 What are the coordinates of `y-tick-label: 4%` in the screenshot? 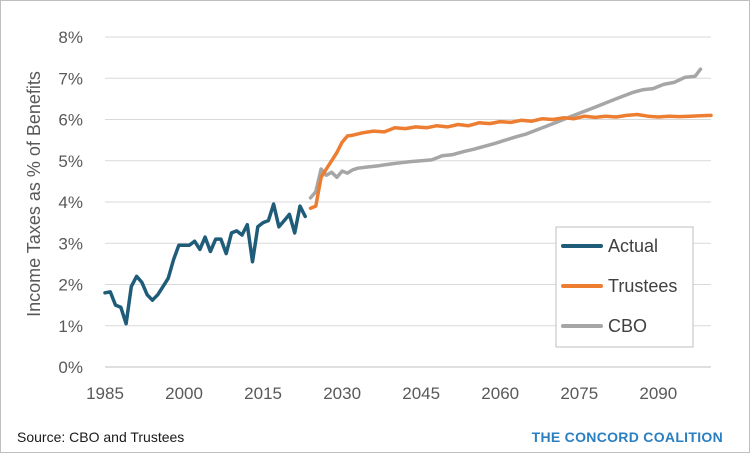 It's located at (70, 202).